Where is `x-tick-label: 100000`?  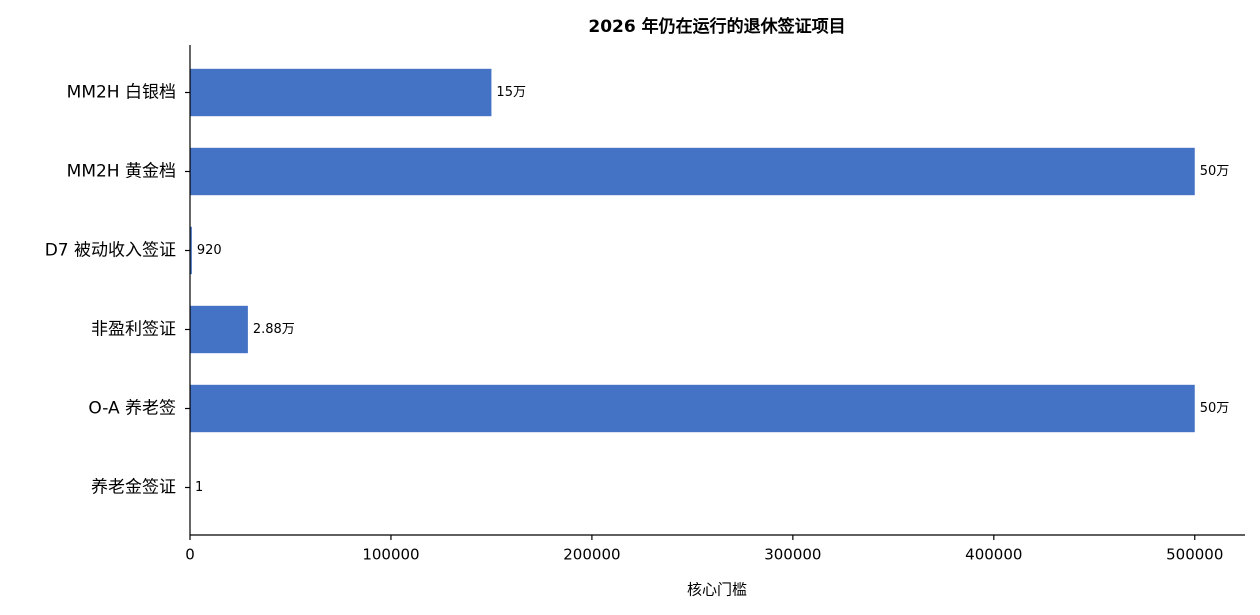 x-tick-label: 100000 is located at coordinates (390, 555).